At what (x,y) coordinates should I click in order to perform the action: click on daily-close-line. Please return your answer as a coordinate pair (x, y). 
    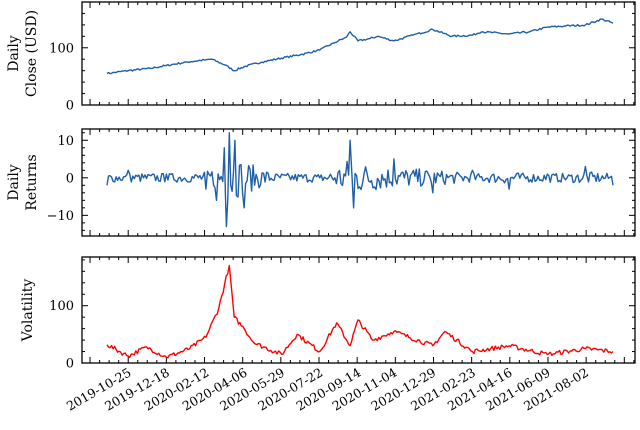
    Looking at the image, I should click on (360, 46).